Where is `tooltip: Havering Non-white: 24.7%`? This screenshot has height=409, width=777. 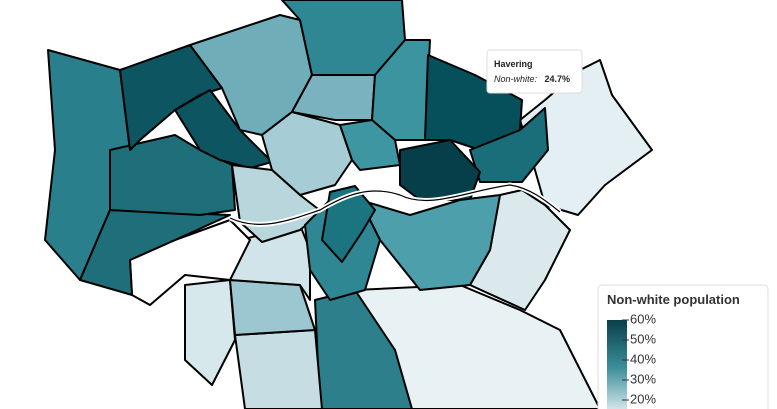 tooltip: Havering Non-white: 24.7% is located at coordinates (534, 71).